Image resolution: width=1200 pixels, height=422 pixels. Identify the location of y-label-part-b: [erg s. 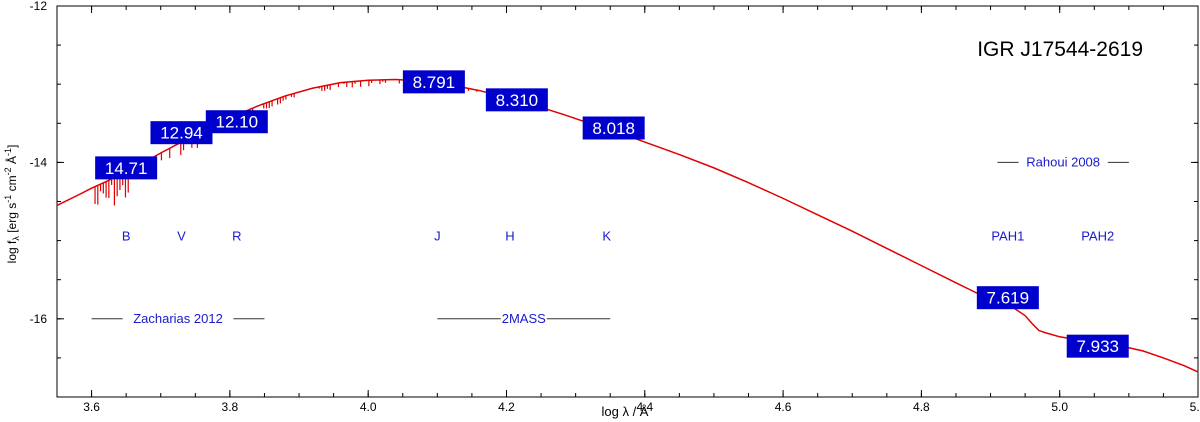
(12, 219).